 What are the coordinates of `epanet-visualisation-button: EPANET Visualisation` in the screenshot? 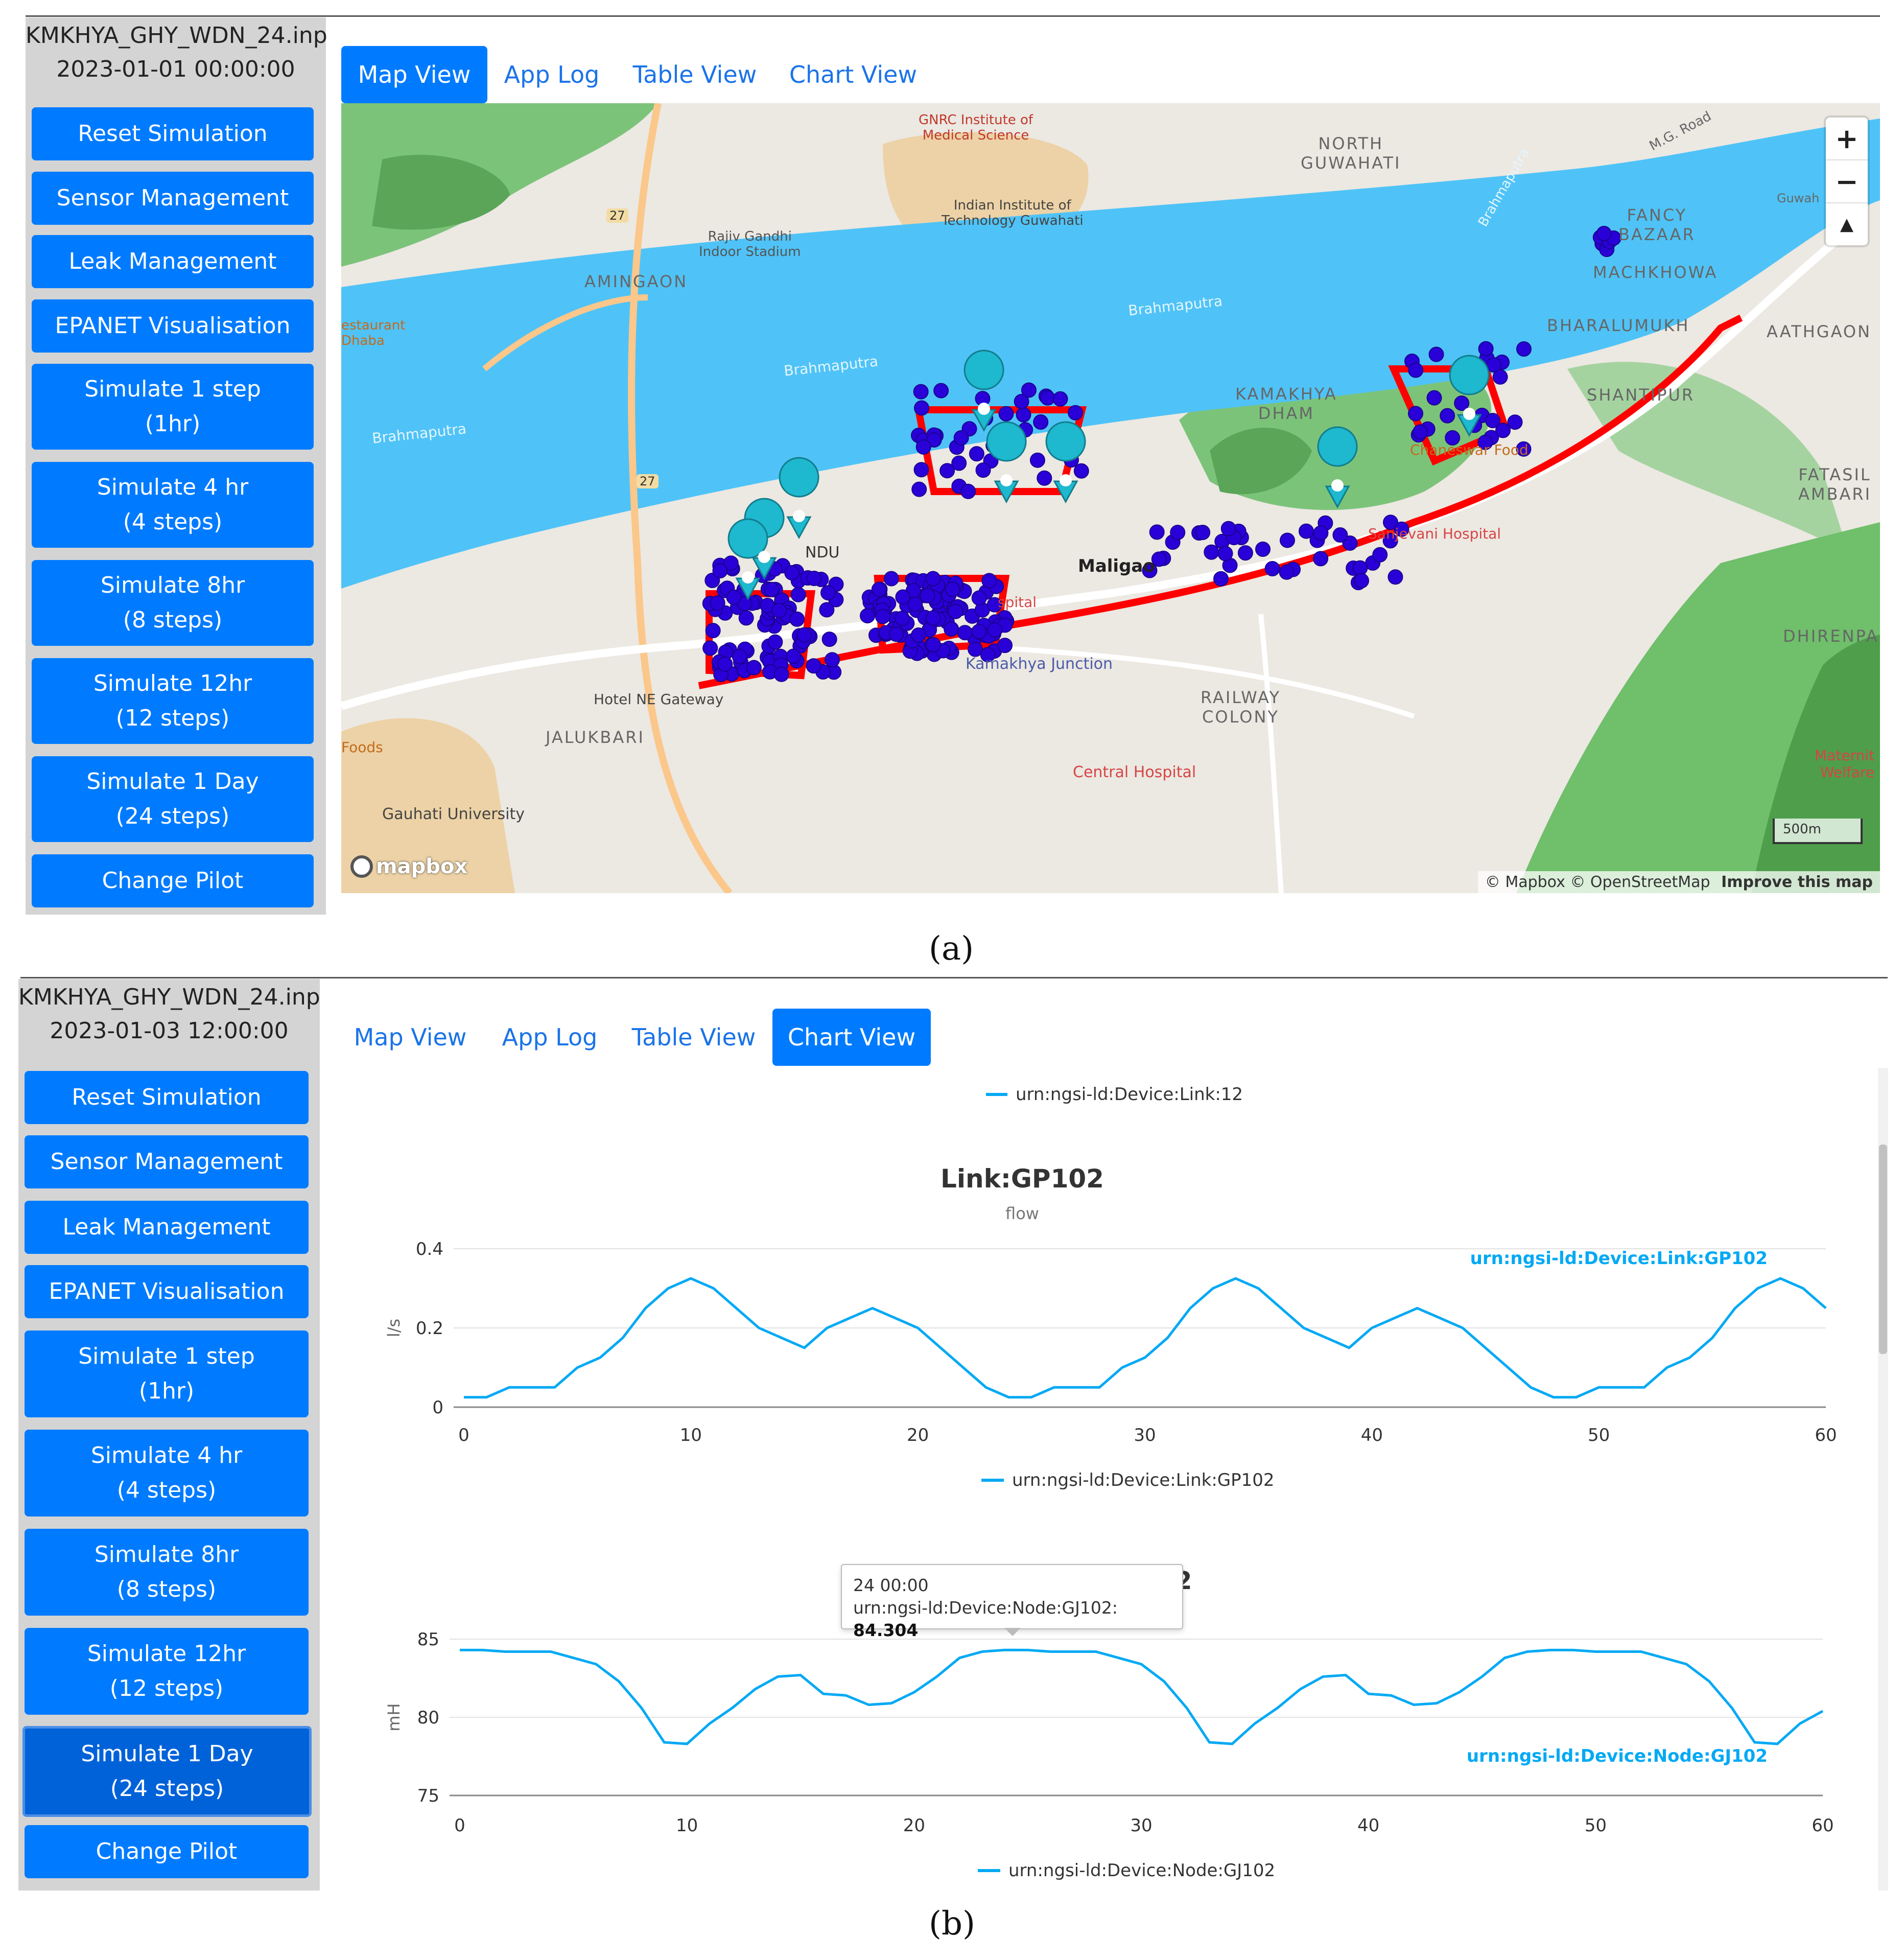 It's located at (167, 1292).